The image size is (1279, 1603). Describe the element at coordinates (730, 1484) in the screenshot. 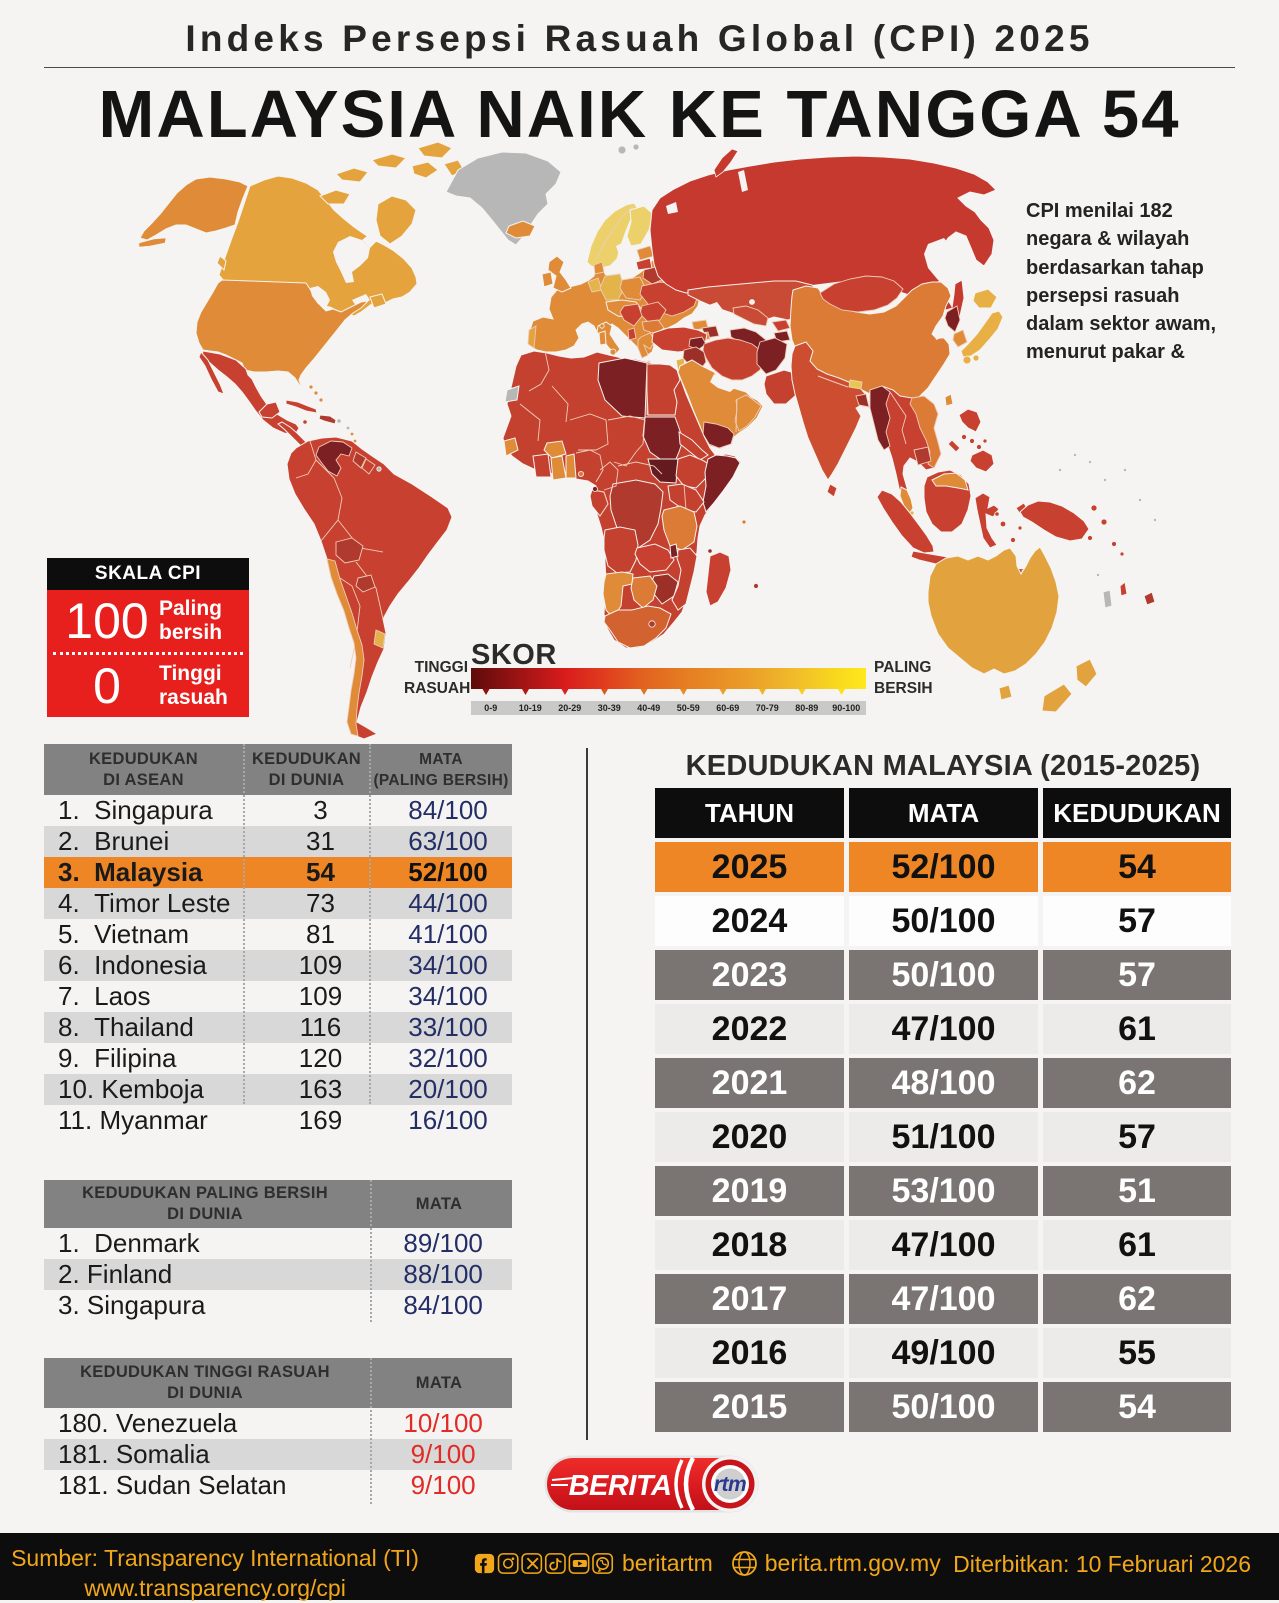

I see `svg-text: rtm` at that location.